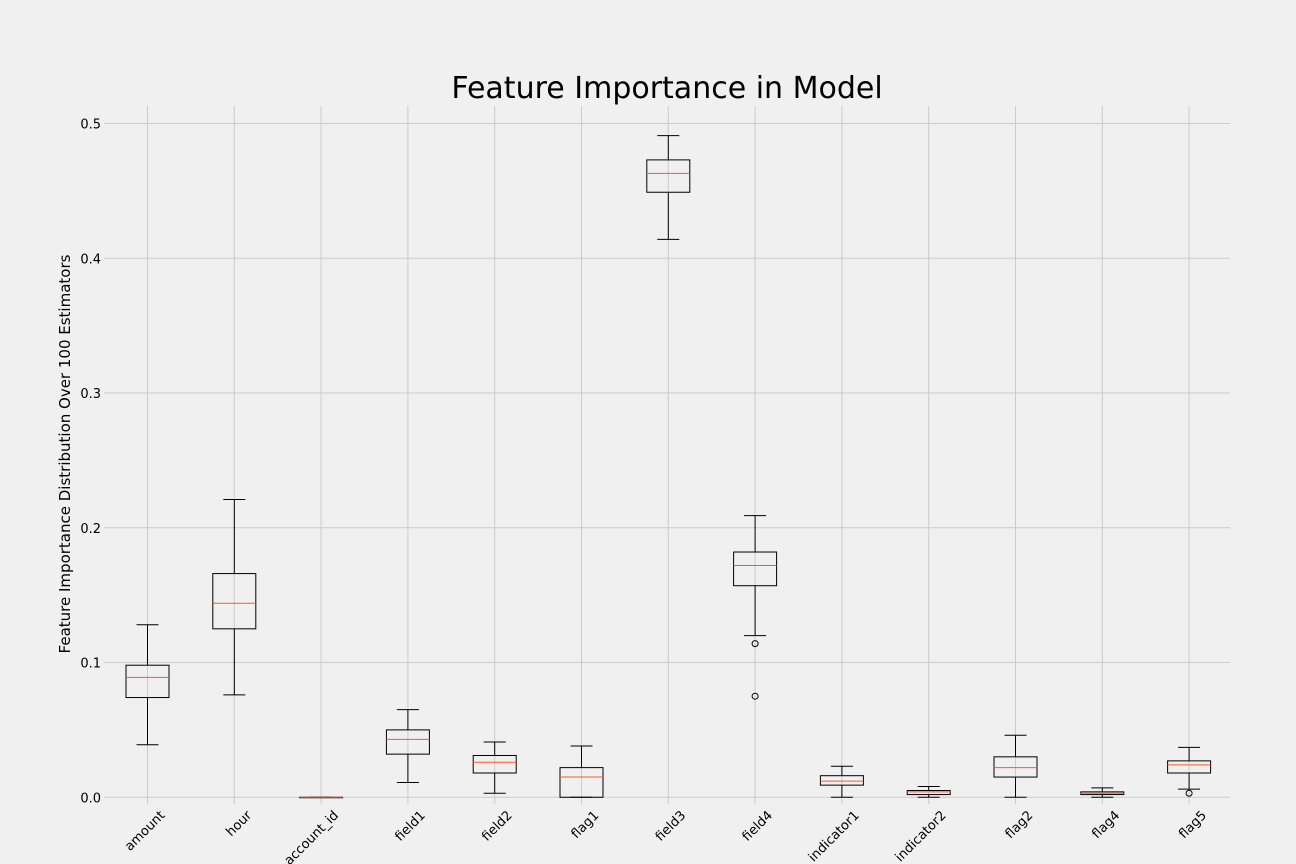 Image resolution: width=1296 pixels, height=864 pixels. Describe the element at coordinates (145, 831) in the screenshot. I see `x-tick-label: amount` at that location.